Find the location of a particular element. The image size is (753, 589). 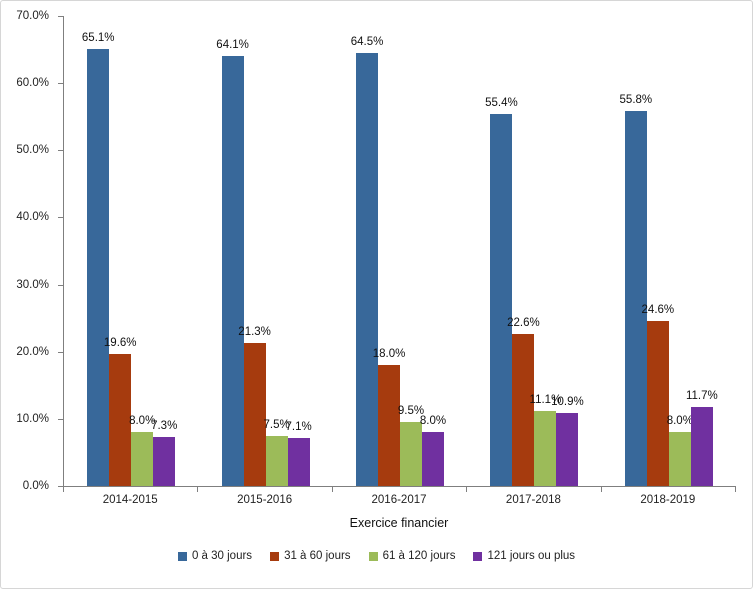

legend-item: 61 à 120 jours is located at coordinates (412, 556).